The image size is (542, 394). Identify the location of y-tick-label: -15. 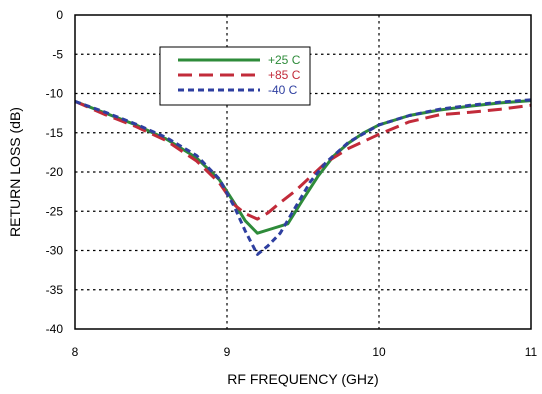
(55, 133).